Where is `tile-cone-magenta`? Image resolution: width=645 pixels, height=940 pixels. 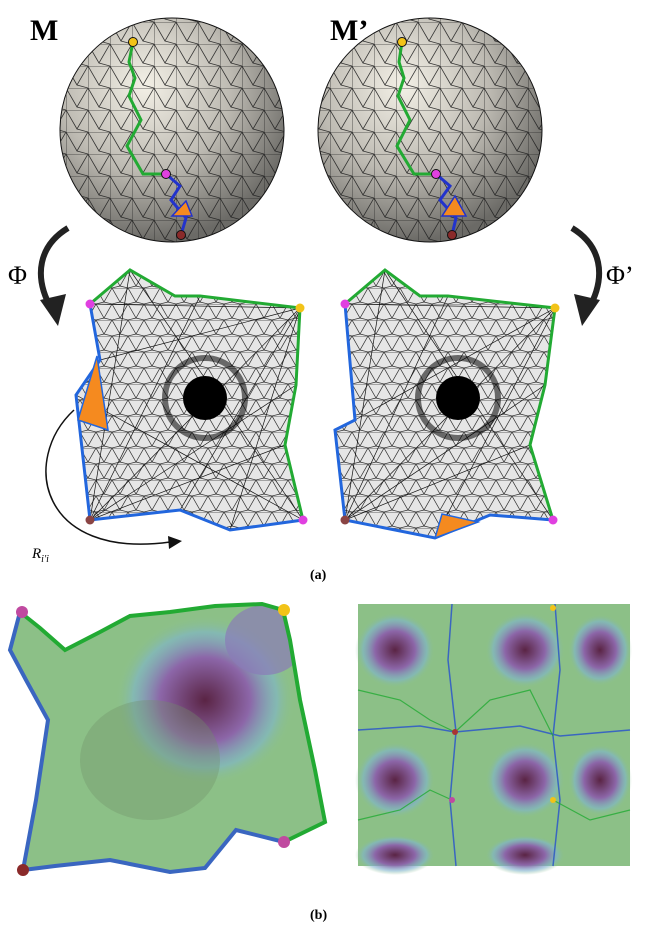
tile-cone-magenta is located at coordinates (452, 800).